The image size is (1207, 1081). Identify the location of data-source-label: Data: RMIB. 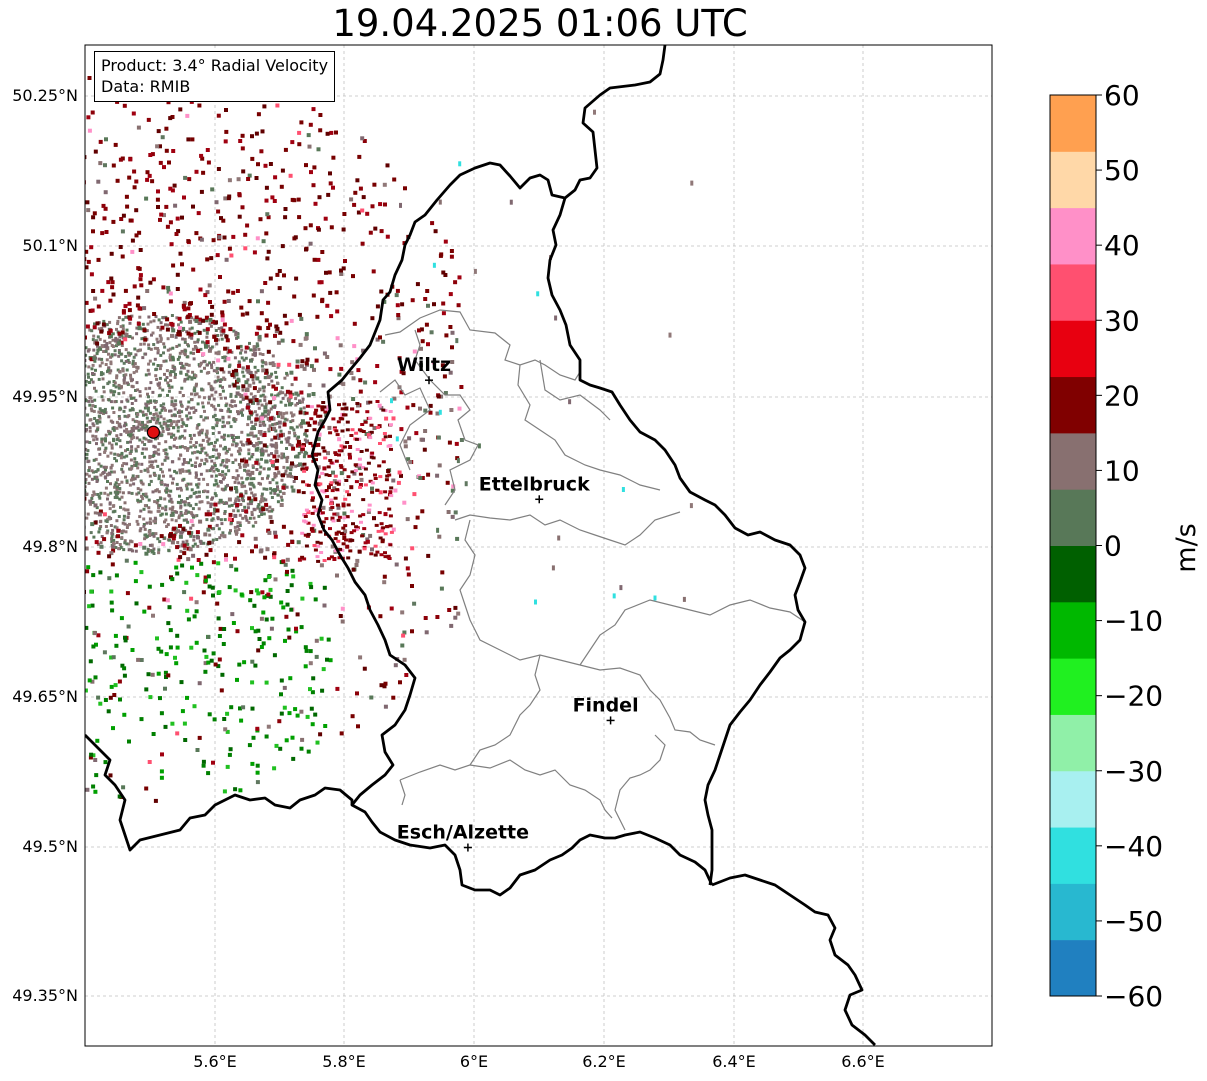
(146, 86).